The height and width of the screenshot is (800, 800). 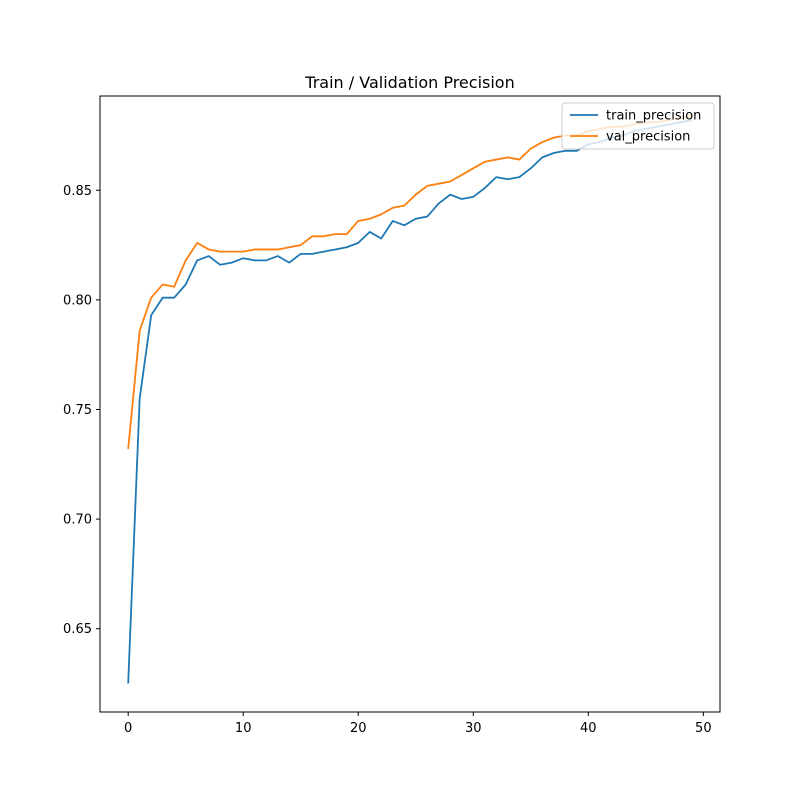 What do you see at coordinates (358, 728) in the screenshot?
I see `x-tick-label: 20` at bounding box center [358, 728].